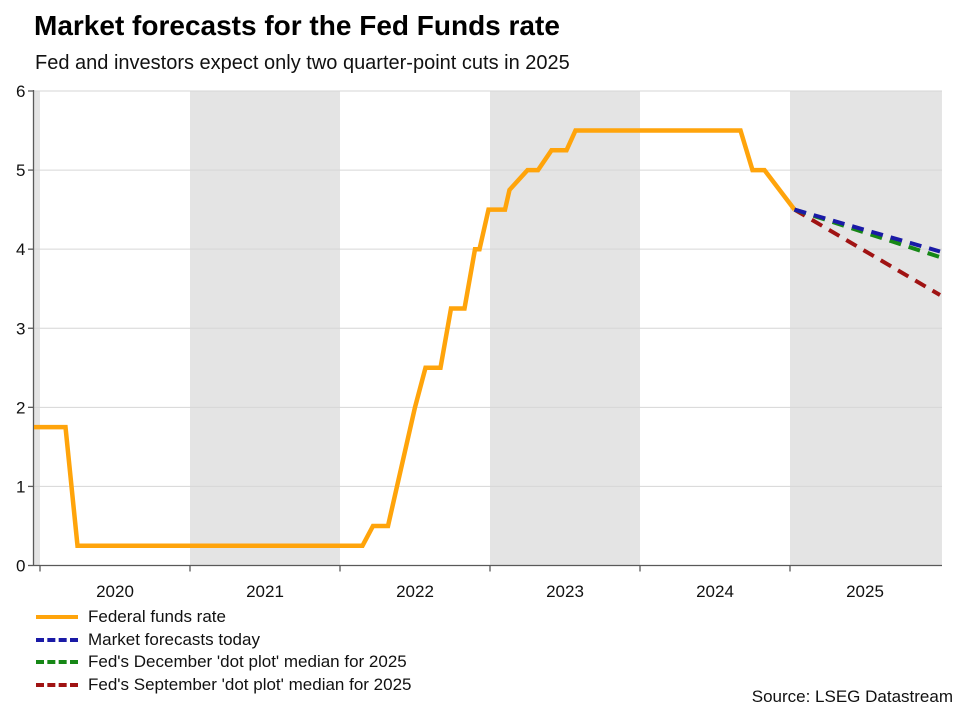 Image resolution: width=960 pixels, height=720 pixels. What do you see at coordinates (565, 591) in the screenshot?
I see `x-tick-label: 2023` at bounding box center [565, 591].